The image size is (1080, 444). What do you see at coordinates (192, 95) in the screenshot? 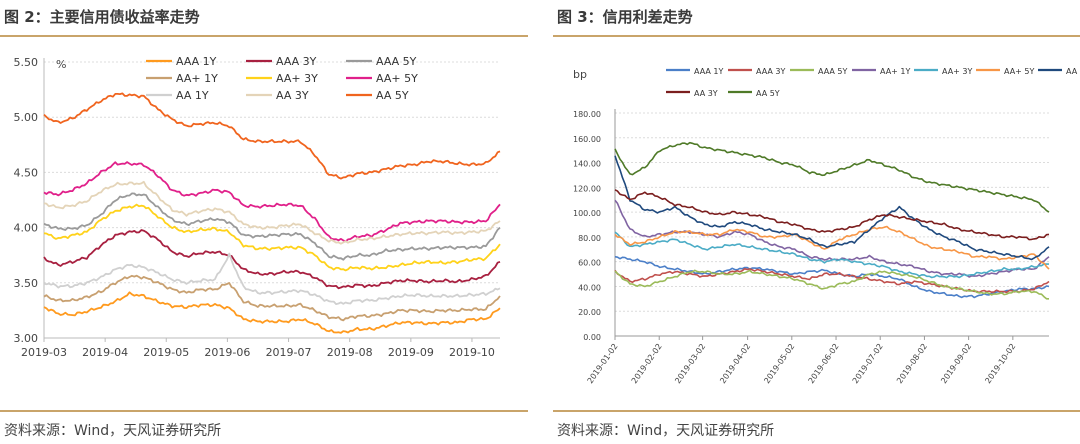
I see `left-legend-label: AA 1Y` at bounding box center [192, 95].